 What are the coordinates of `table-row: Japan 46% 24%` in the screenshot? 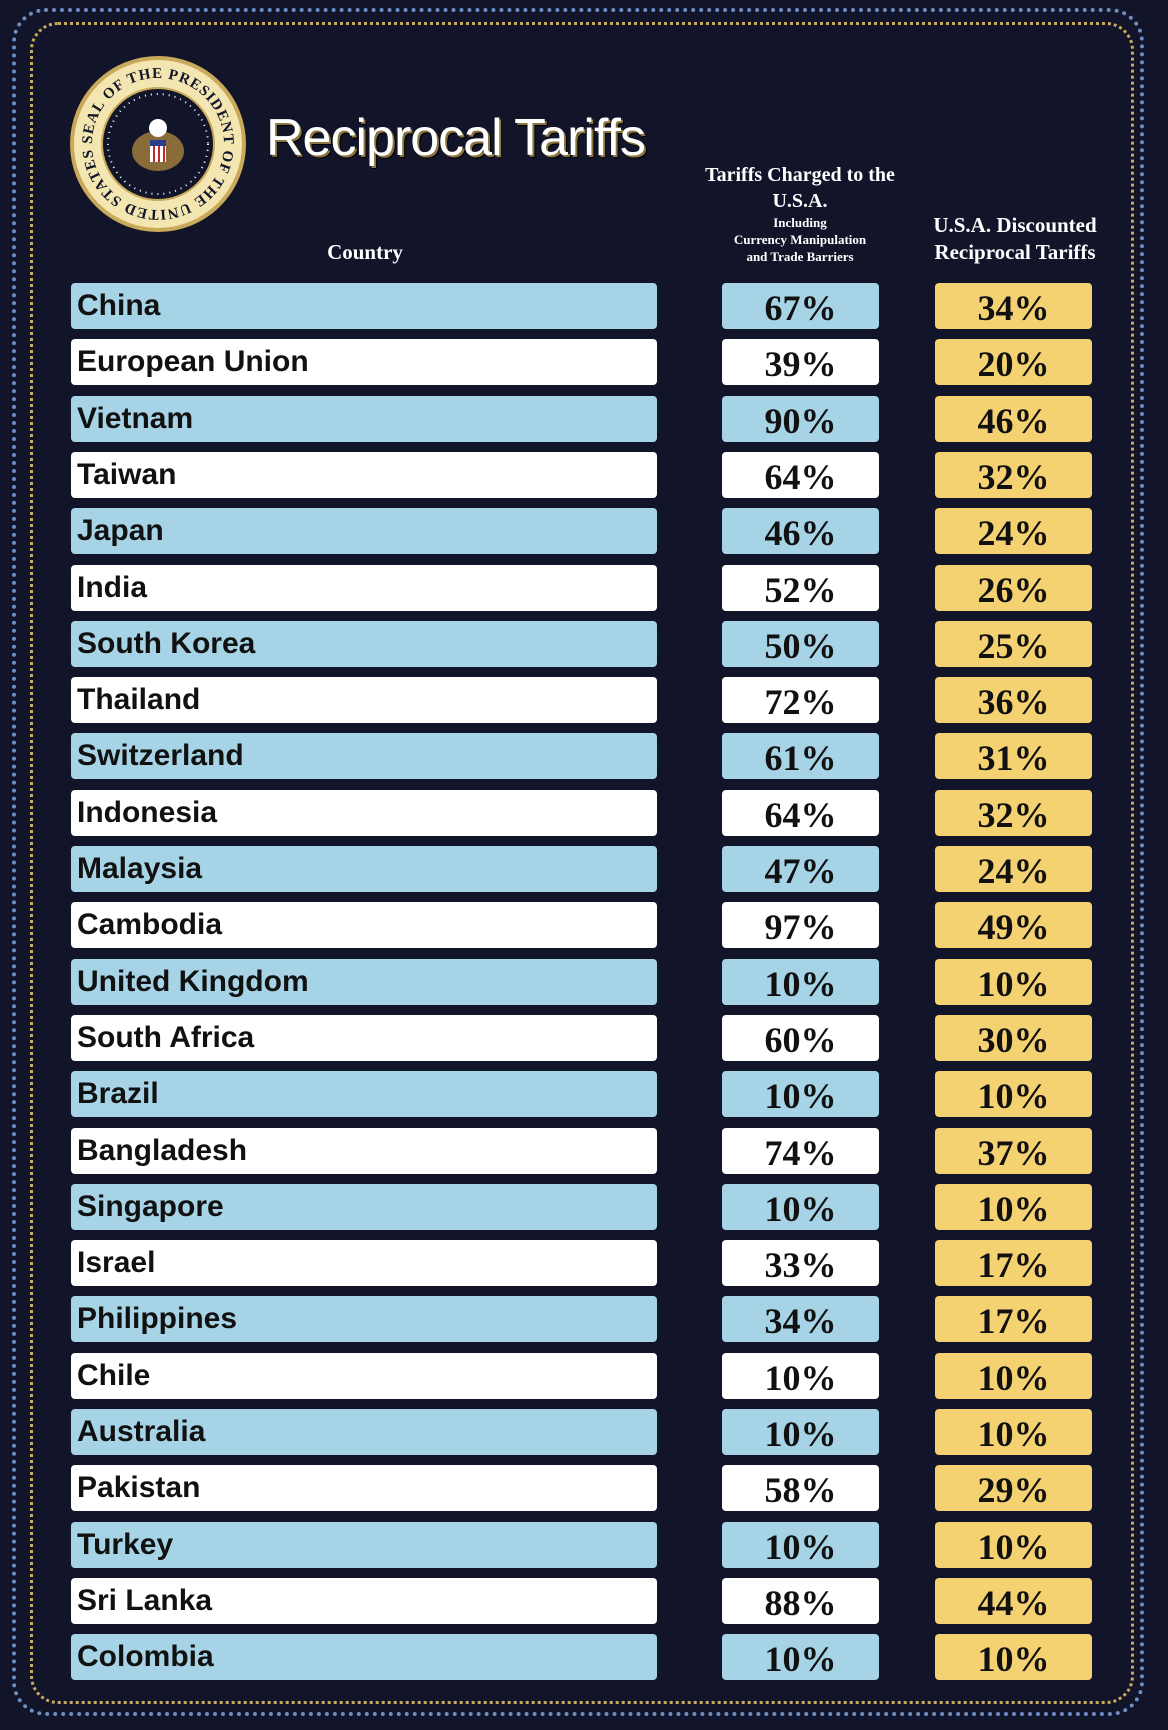 It's located at (584, 531).